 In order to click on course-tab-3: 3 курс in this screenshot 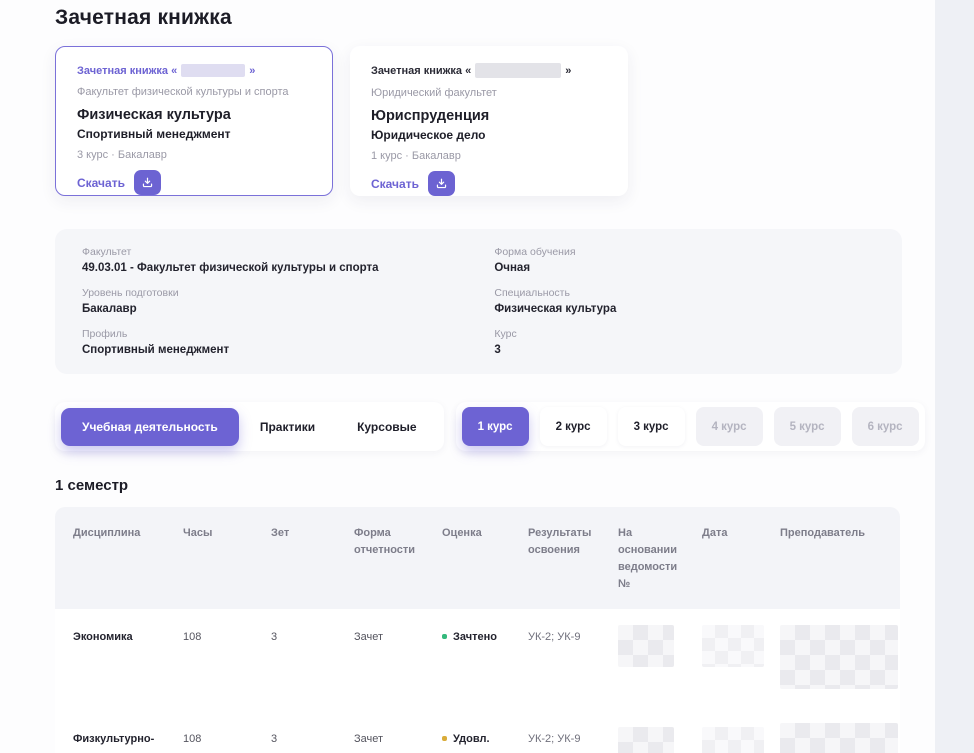, I will do `click(651, 426)`.